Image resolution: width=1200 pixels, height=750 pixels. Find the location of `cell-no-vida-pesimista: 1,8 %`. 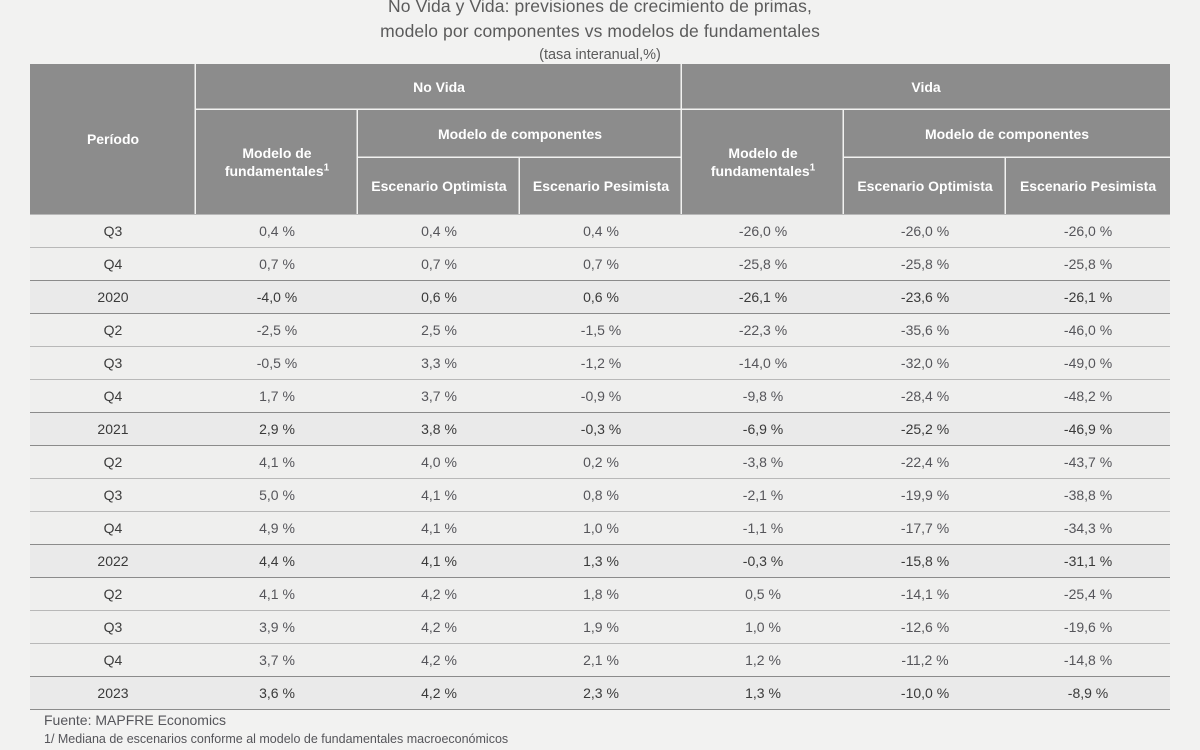

cell-no-vida-pesimista: 1,8 % is located at coordinates (601, 594).